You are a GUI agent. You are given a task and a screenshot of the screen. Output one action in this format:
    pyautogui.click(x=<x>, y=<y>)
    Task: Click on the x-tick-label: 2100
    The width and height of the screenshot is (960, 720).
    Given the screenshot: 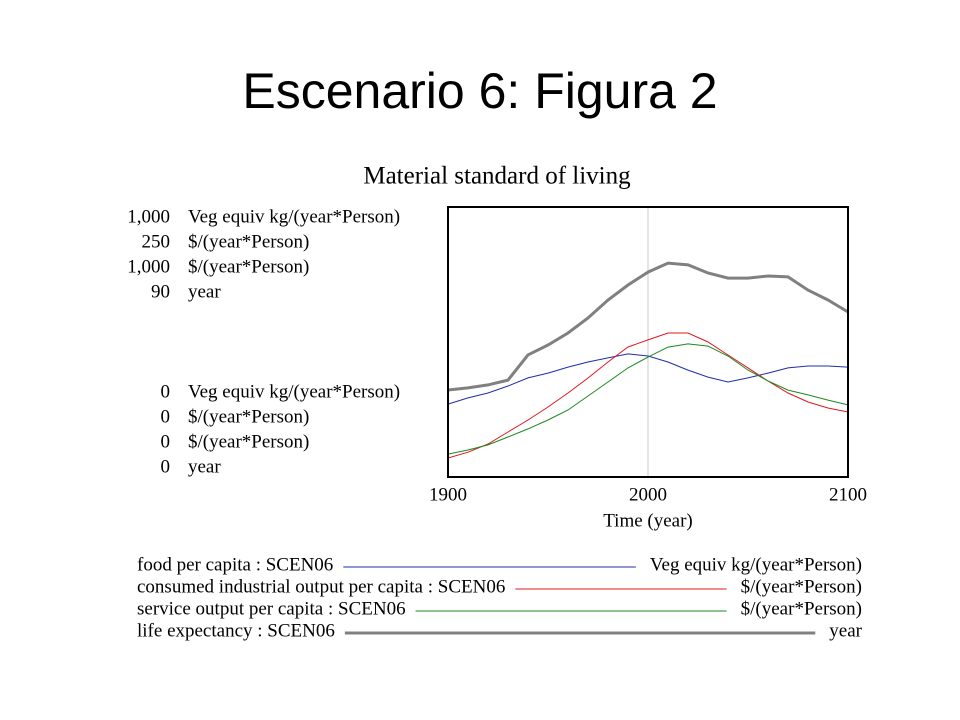 What is the action you would take?
    pyautogui.click(x=848, y=494)
    